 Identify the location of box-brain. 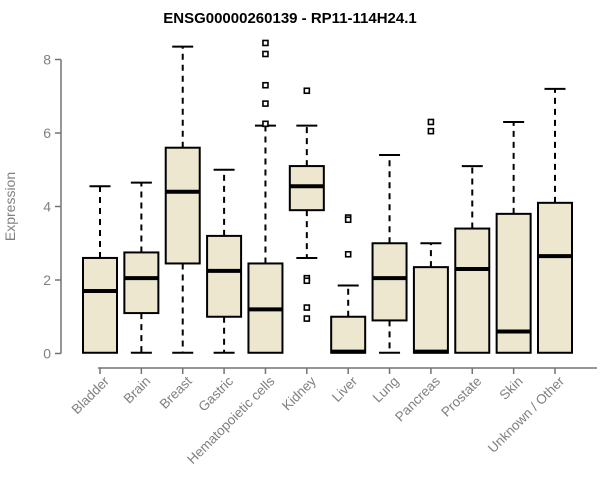
(141, 267).